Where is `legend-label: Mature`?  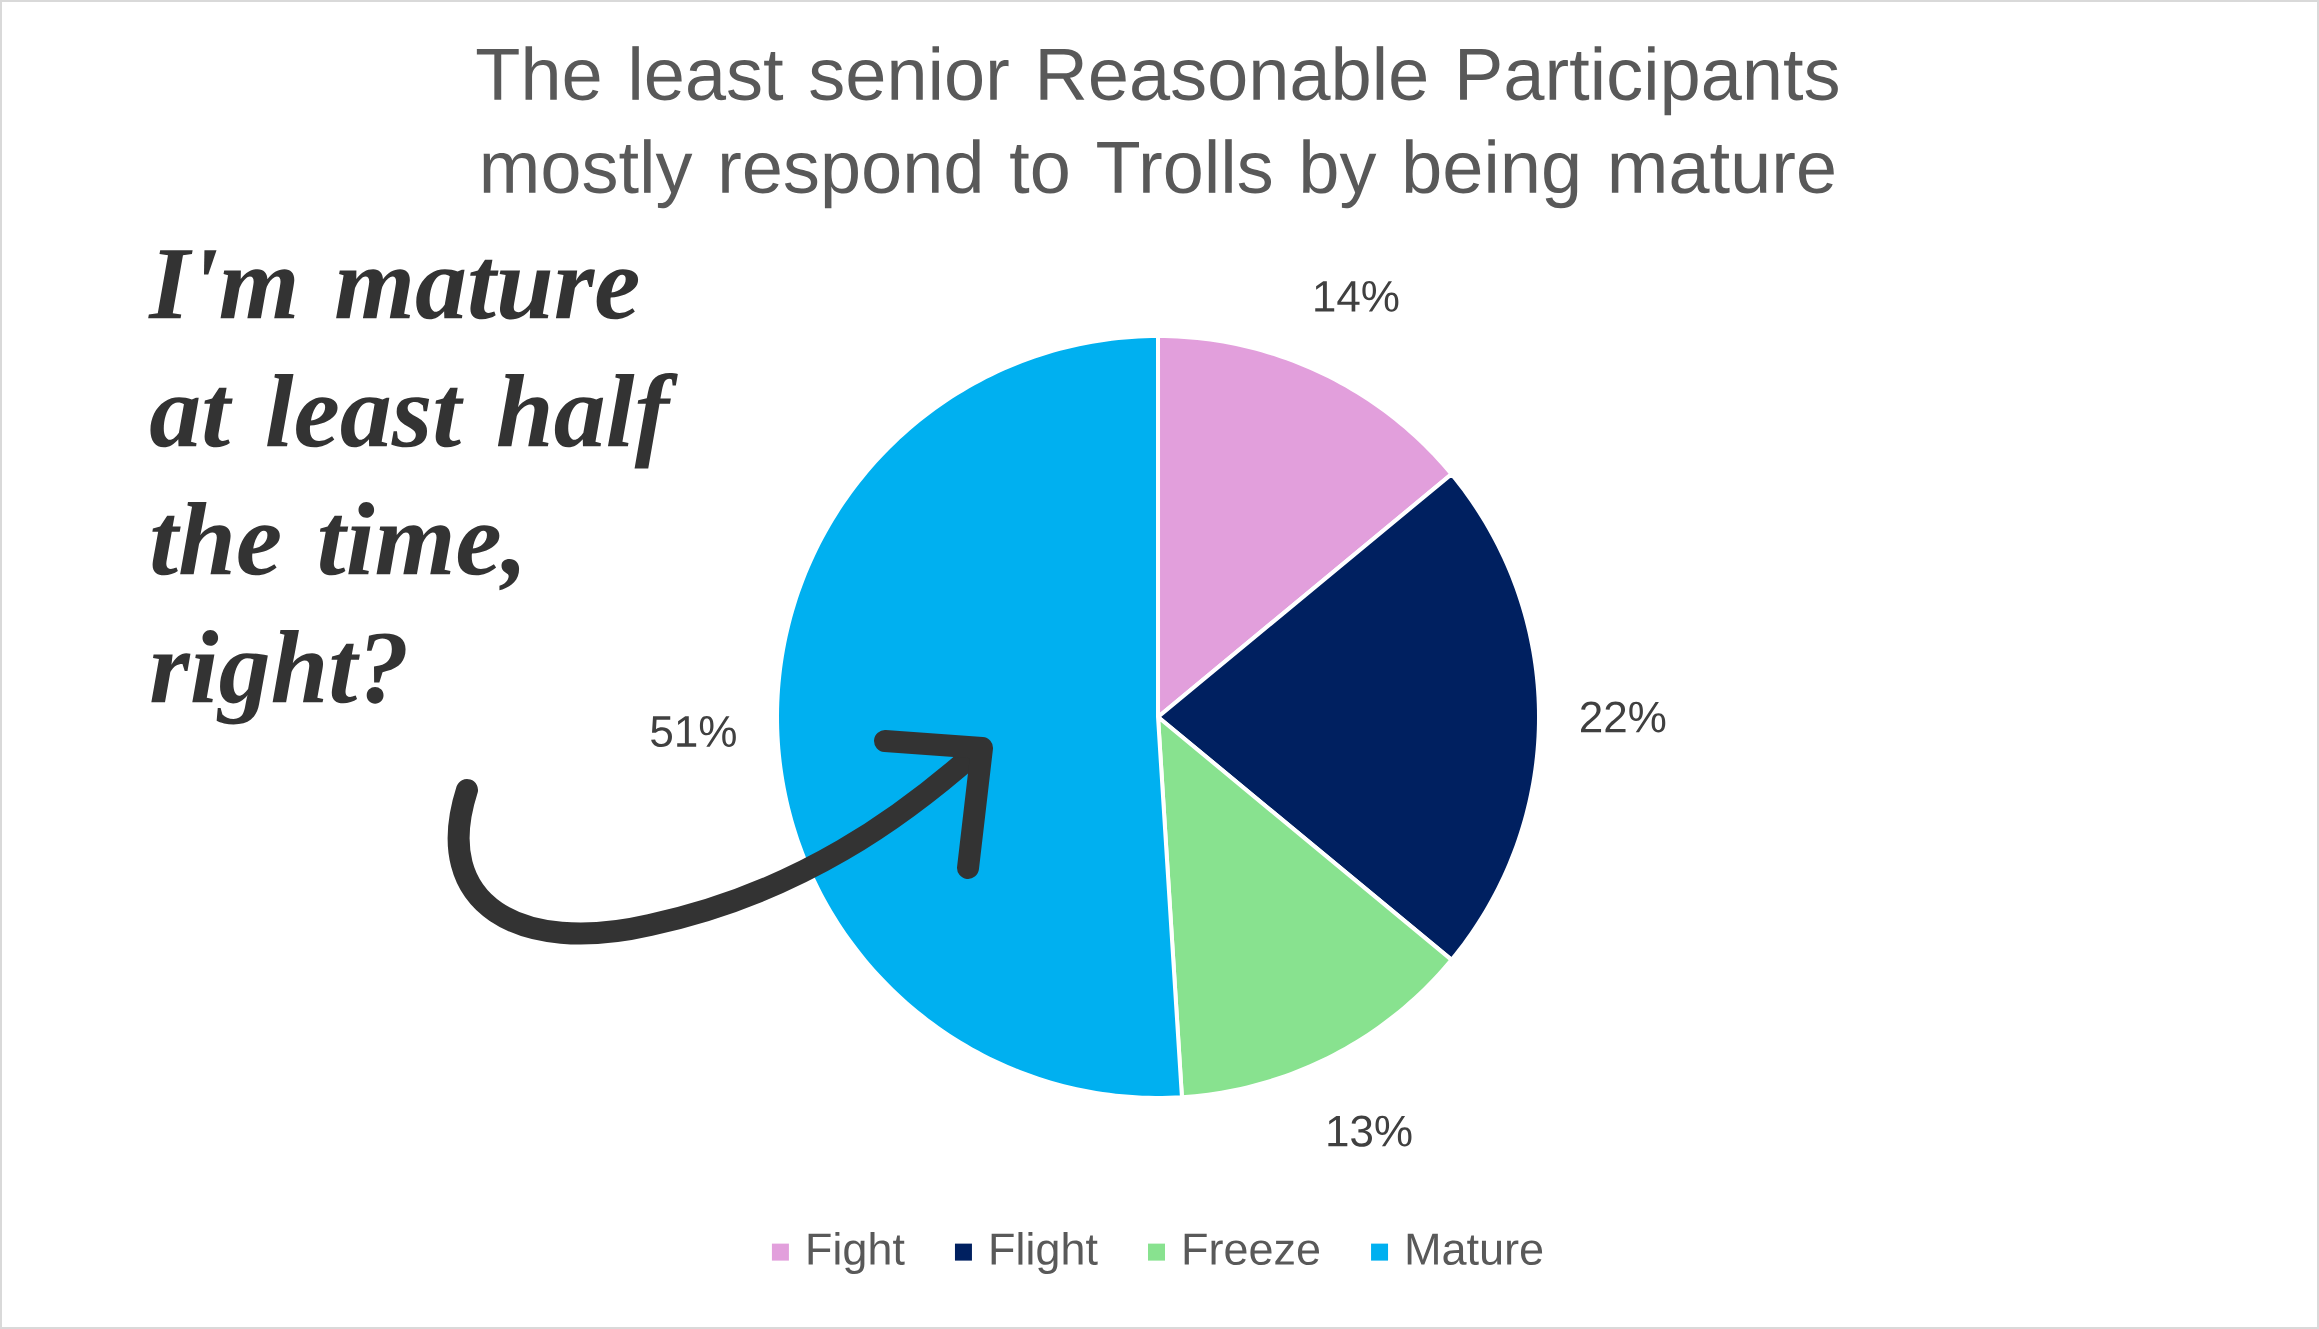
legend-label: Mature is located at coordinates (1475, 1249).